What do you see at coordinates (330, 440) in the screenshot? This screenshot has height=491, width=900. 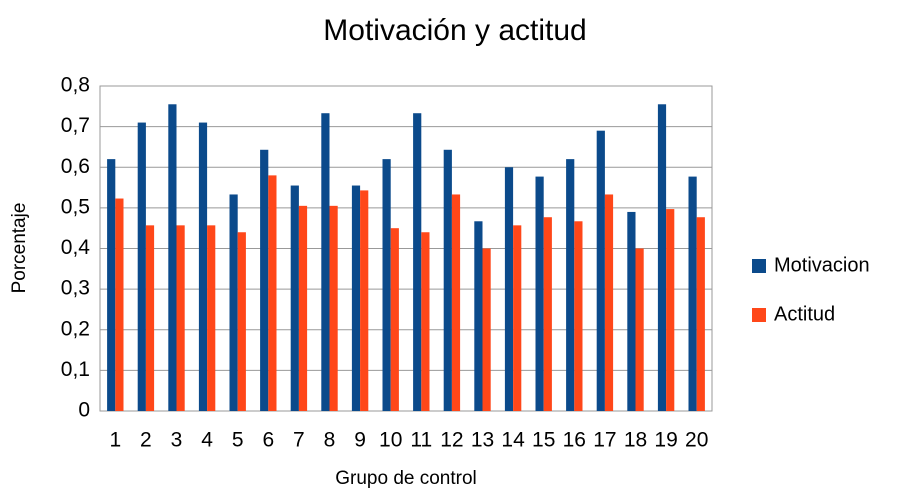 I see `x-tick-label: 8` at bounding box center [330, 440].